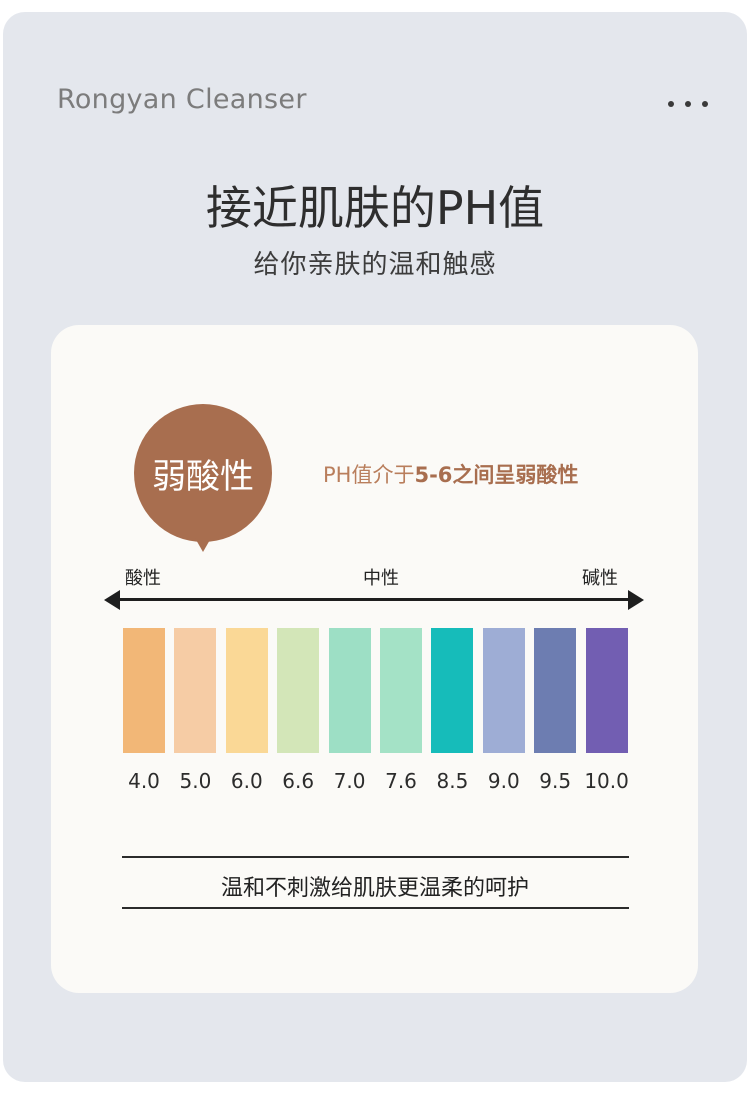  What do you see at coordinates (195, 781) in the screenshot?
I see `ph-swatch-value: 5.0` at bounding box center [195, 781].